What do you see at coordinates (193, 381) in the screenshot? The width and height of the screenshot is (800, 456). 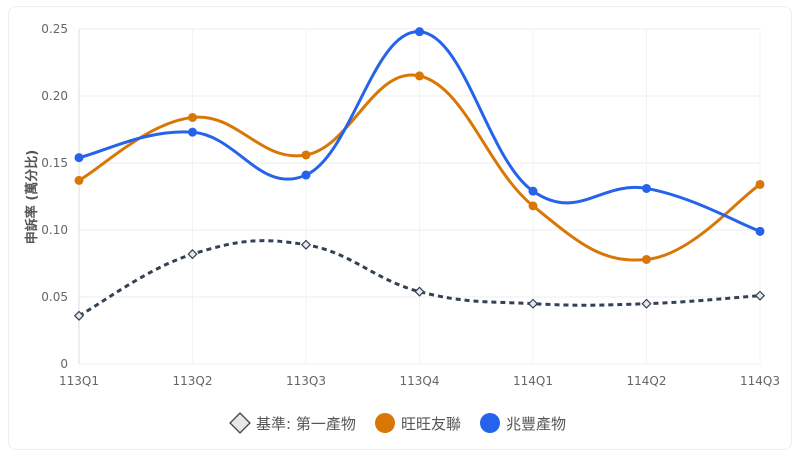 I see `x-tick-label: 113Q2` at bounding box center [193, 381].